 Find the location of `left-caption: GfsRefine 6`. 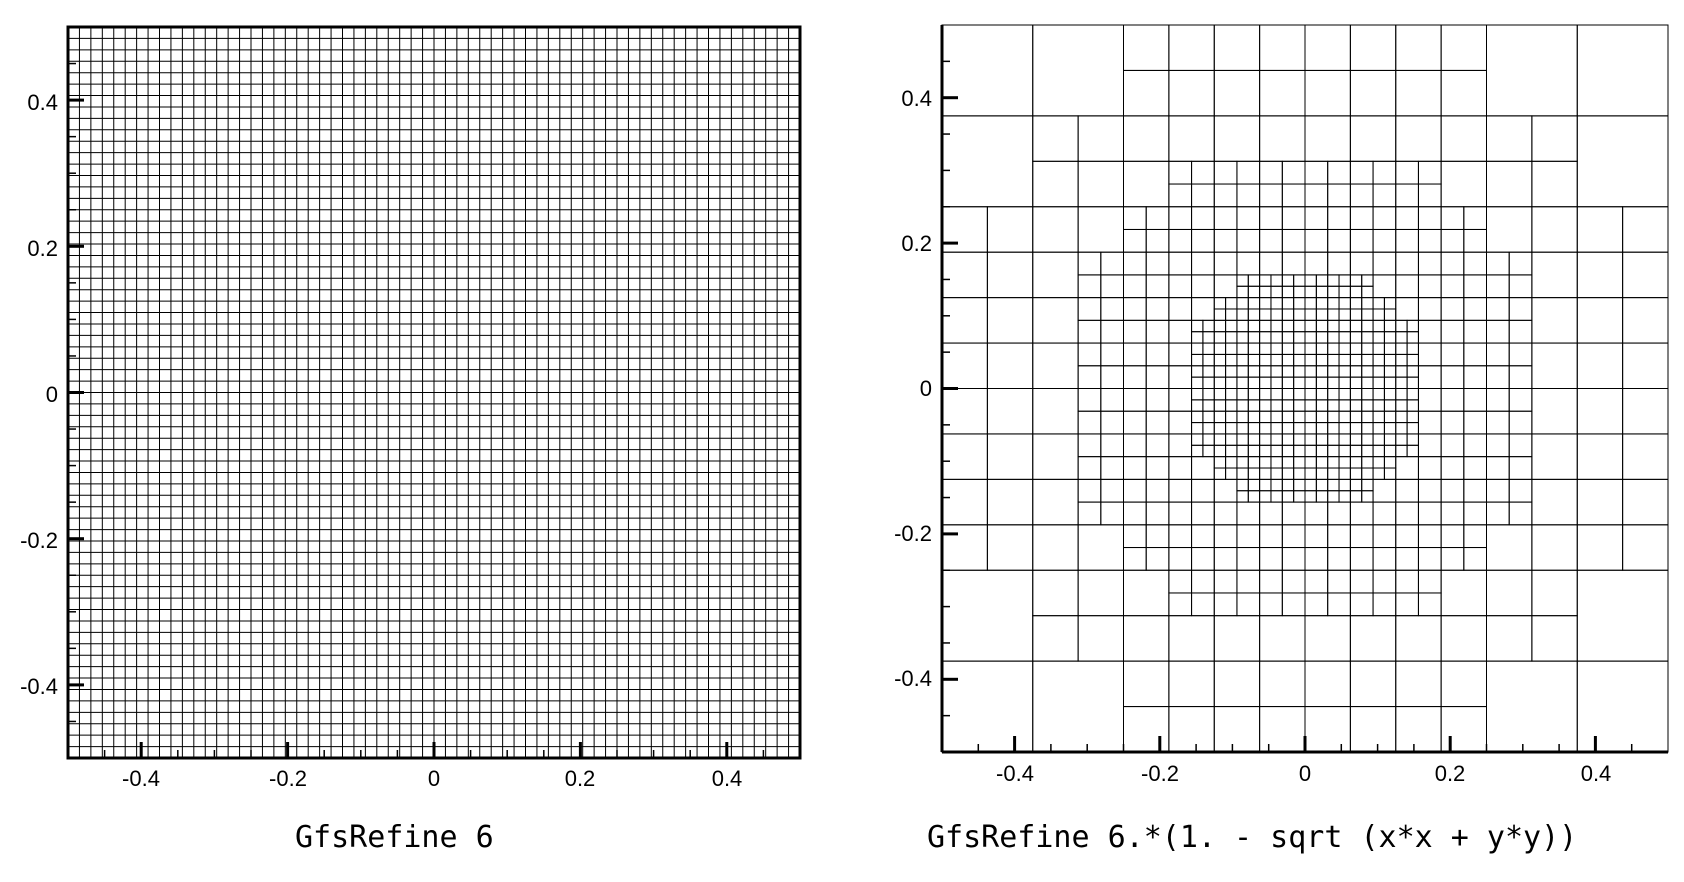

left-caption: GfsRefine 6 is located at coordinates (394, 837).